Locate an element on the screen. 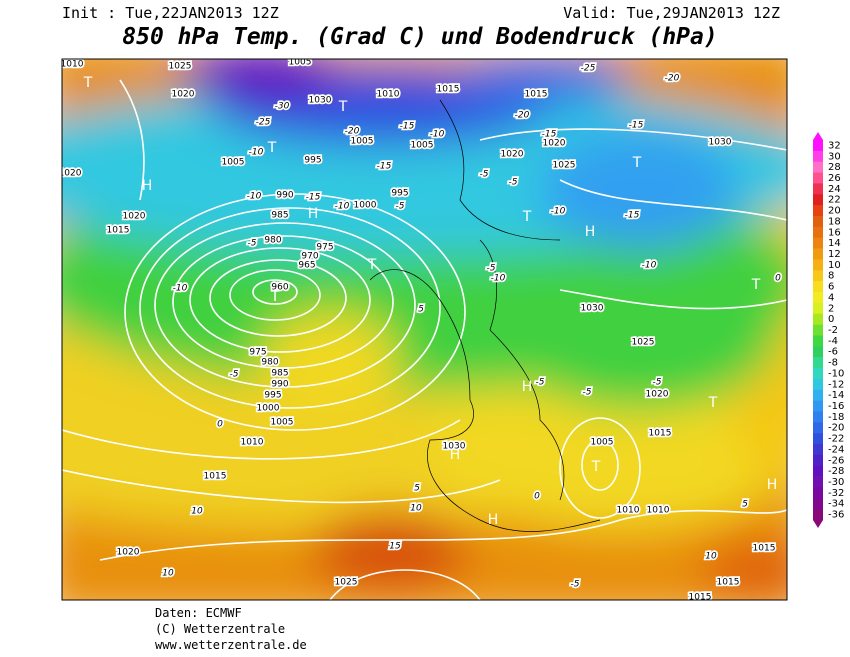 The image size is (850, 657). pressure-label: 995 is located at coordinates (272, 396).